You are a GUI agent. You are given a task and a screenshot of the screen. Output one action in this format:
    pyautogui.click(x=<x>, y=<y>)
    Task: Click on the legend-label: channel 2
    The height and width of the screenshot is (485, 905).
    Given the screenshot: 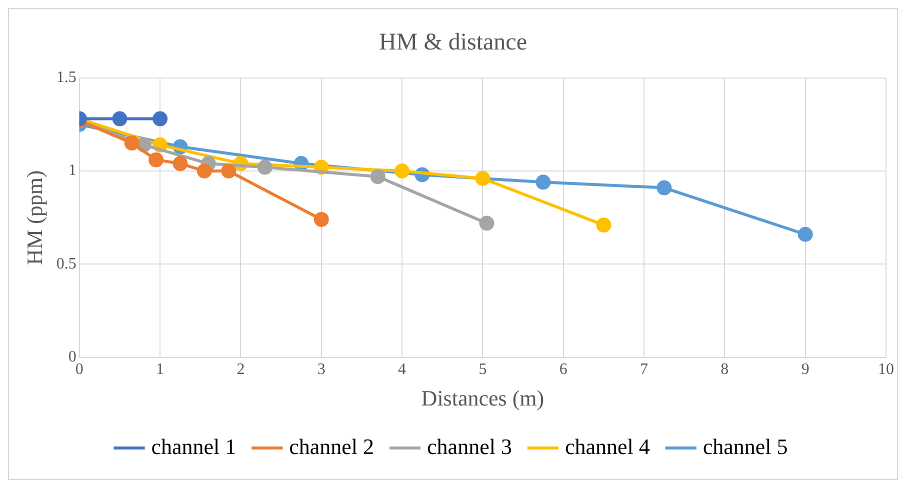 What is the action you would take?
    pyautogui.click(x=331, y=446)
    